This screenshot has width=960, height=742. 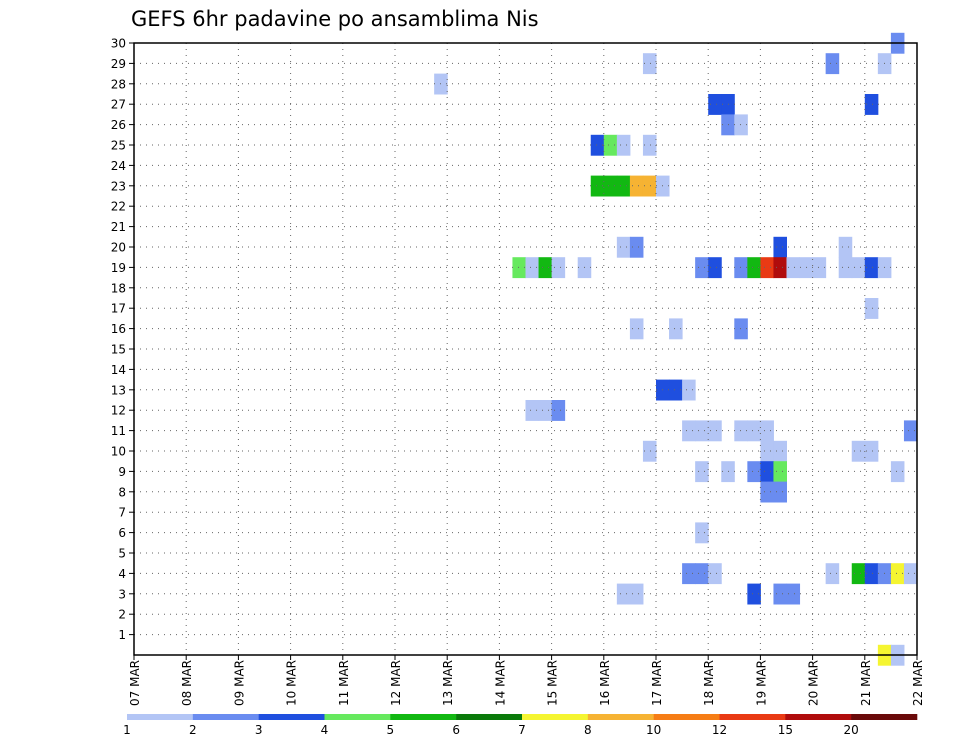 I want to click on colorbar-label-20: 20, so click(x=851, y=730).